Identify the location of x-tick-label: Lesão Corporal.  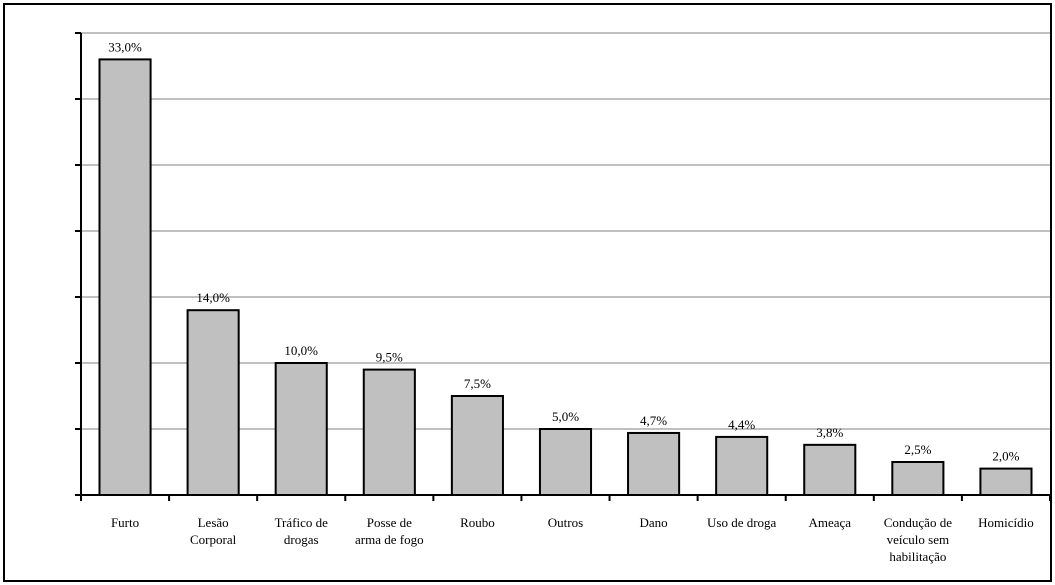
(213, 531).